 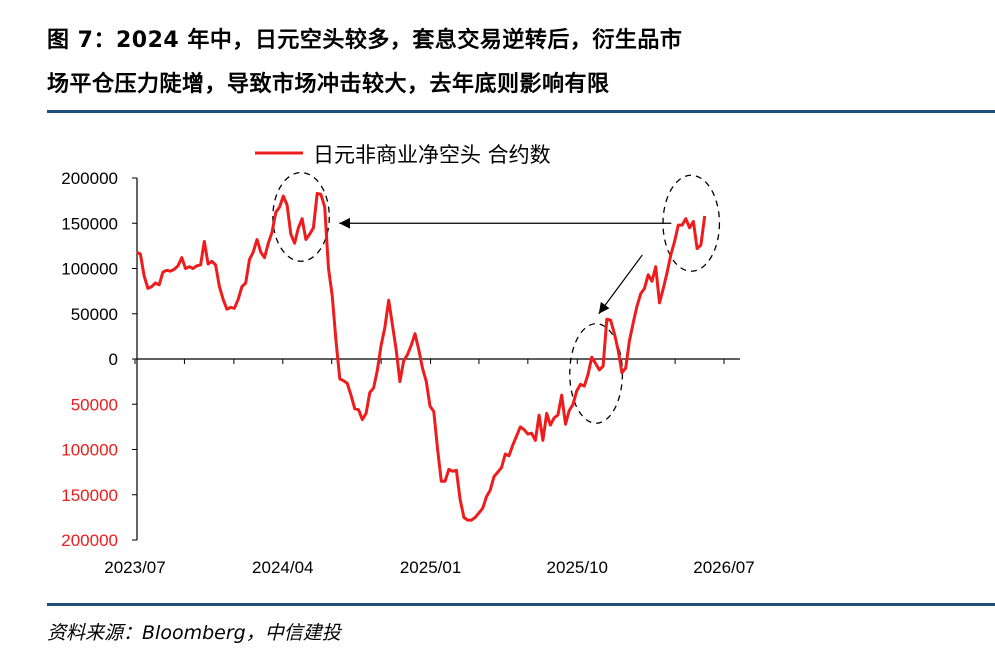 I want to click on legend-label: 日元非商业净空头 合约数, so click(x=432, y=155).